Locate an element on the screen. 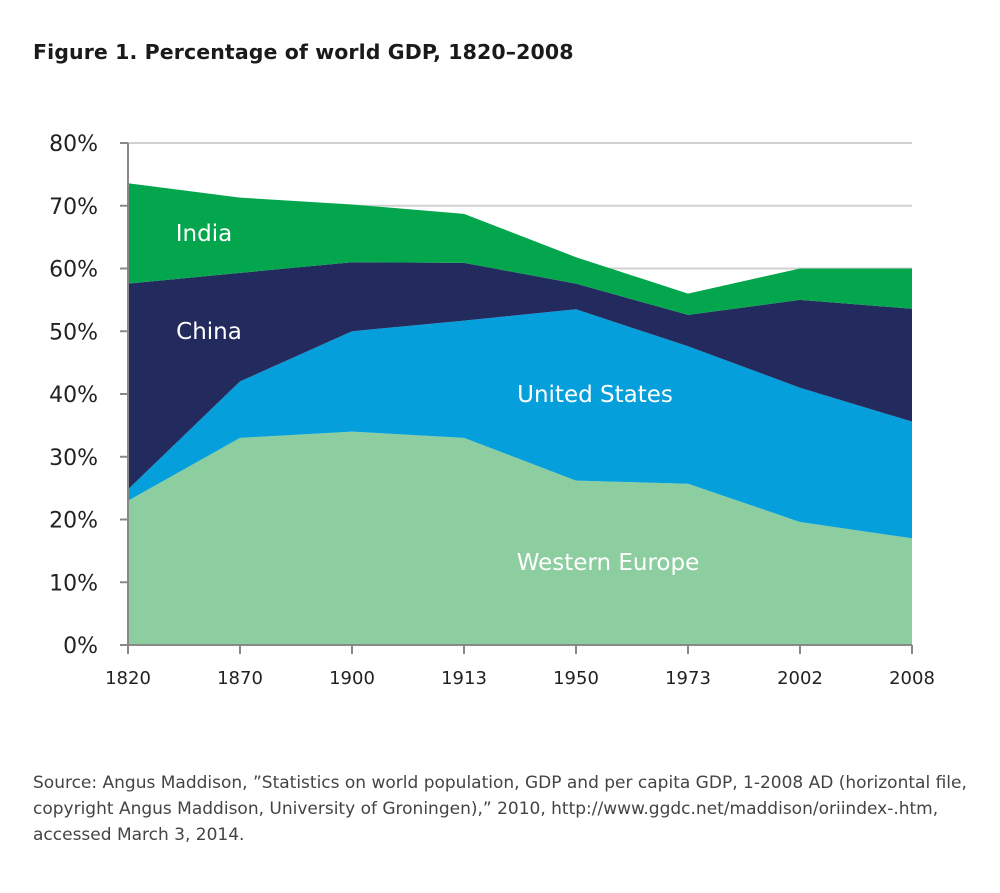 The image size is (1000, 893). x-tick-label: 1973 is located at coordinates (688, 678).